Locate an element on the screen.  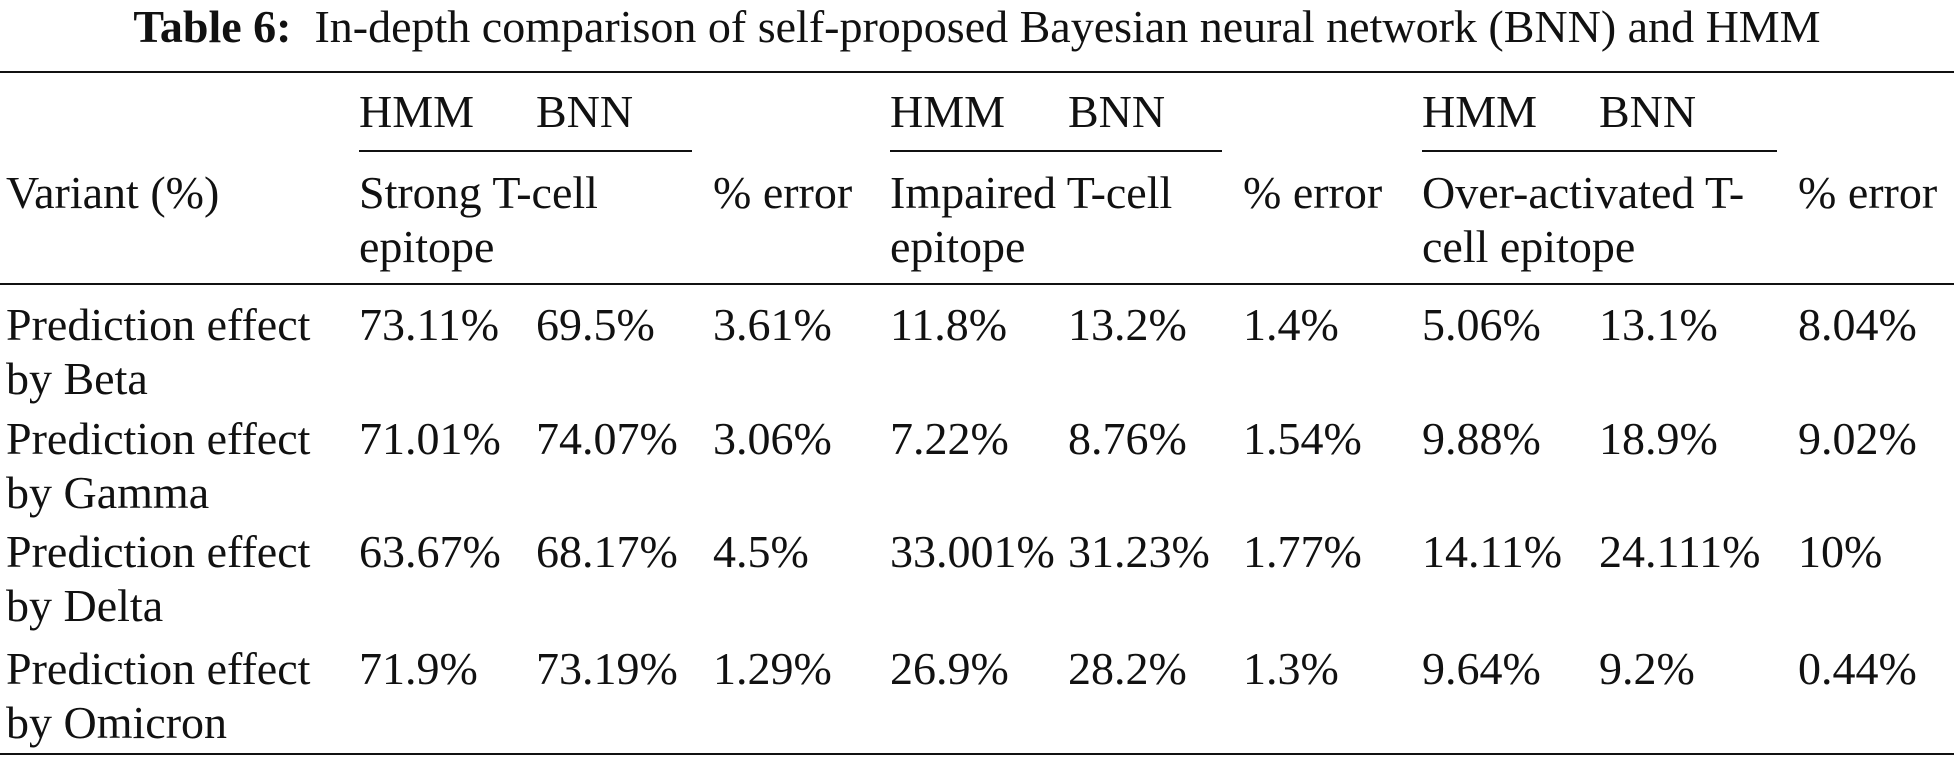
row-label: Prediction effect by Delta is located at coordinates (158, 578).